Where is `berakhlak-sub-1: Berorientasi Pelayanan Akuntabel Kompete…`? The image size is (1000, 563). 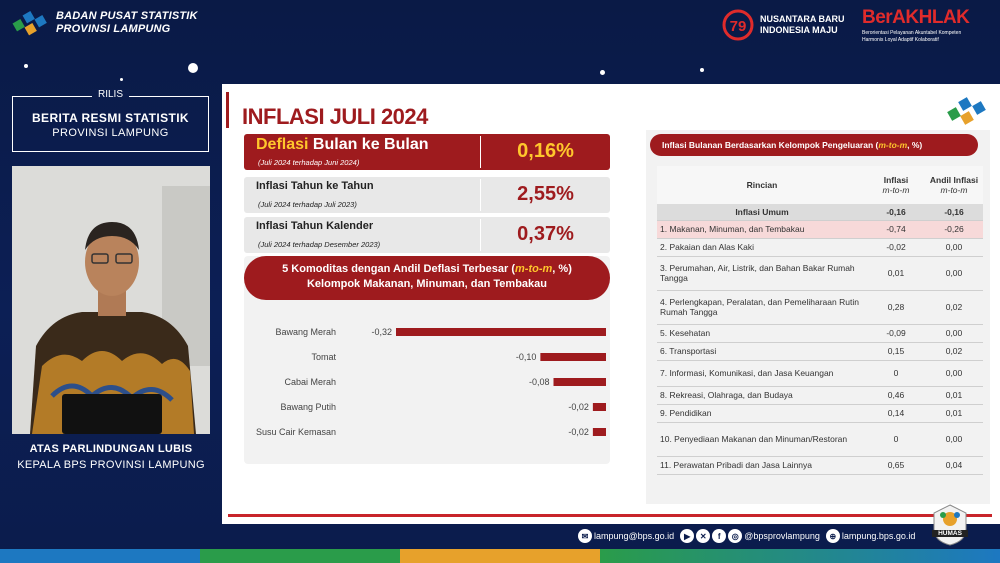 berakhlak-sub-1: Berorientasi Pelayanan Akuntabel Kompete… is located at coordinates (912, 33).